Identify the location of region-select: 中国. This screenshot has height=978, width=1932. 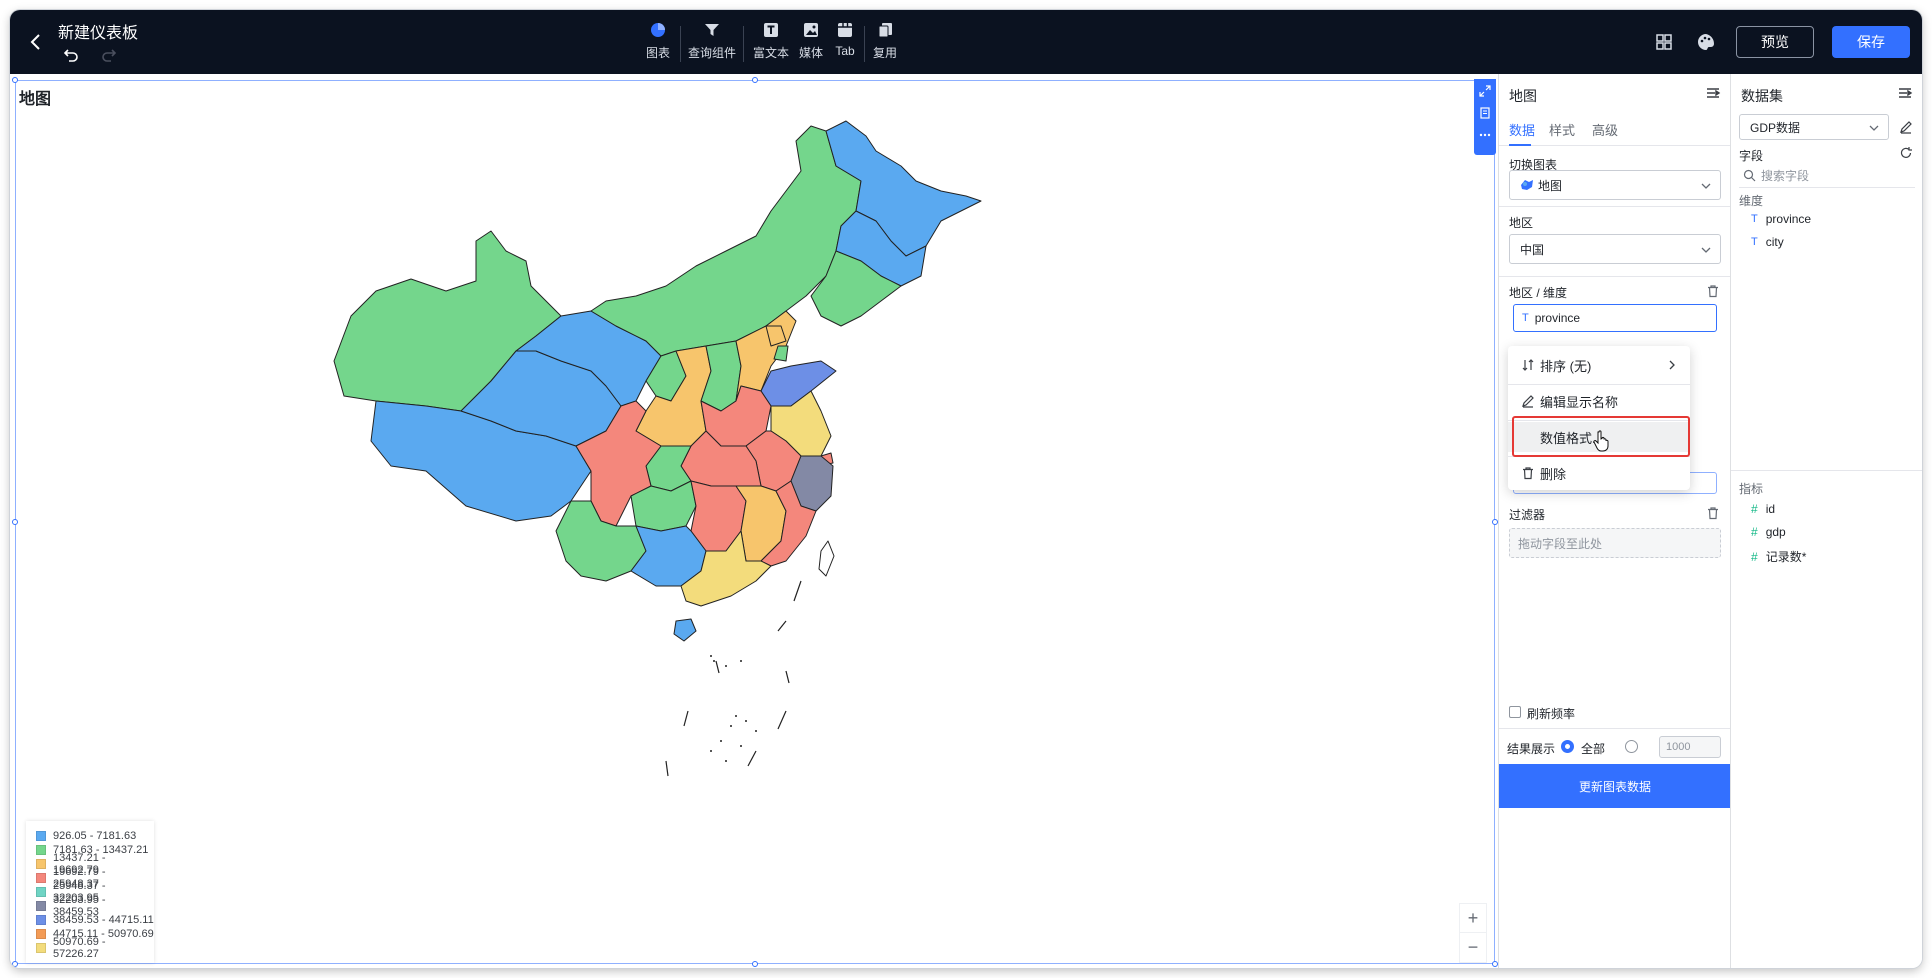
(1615, 249).